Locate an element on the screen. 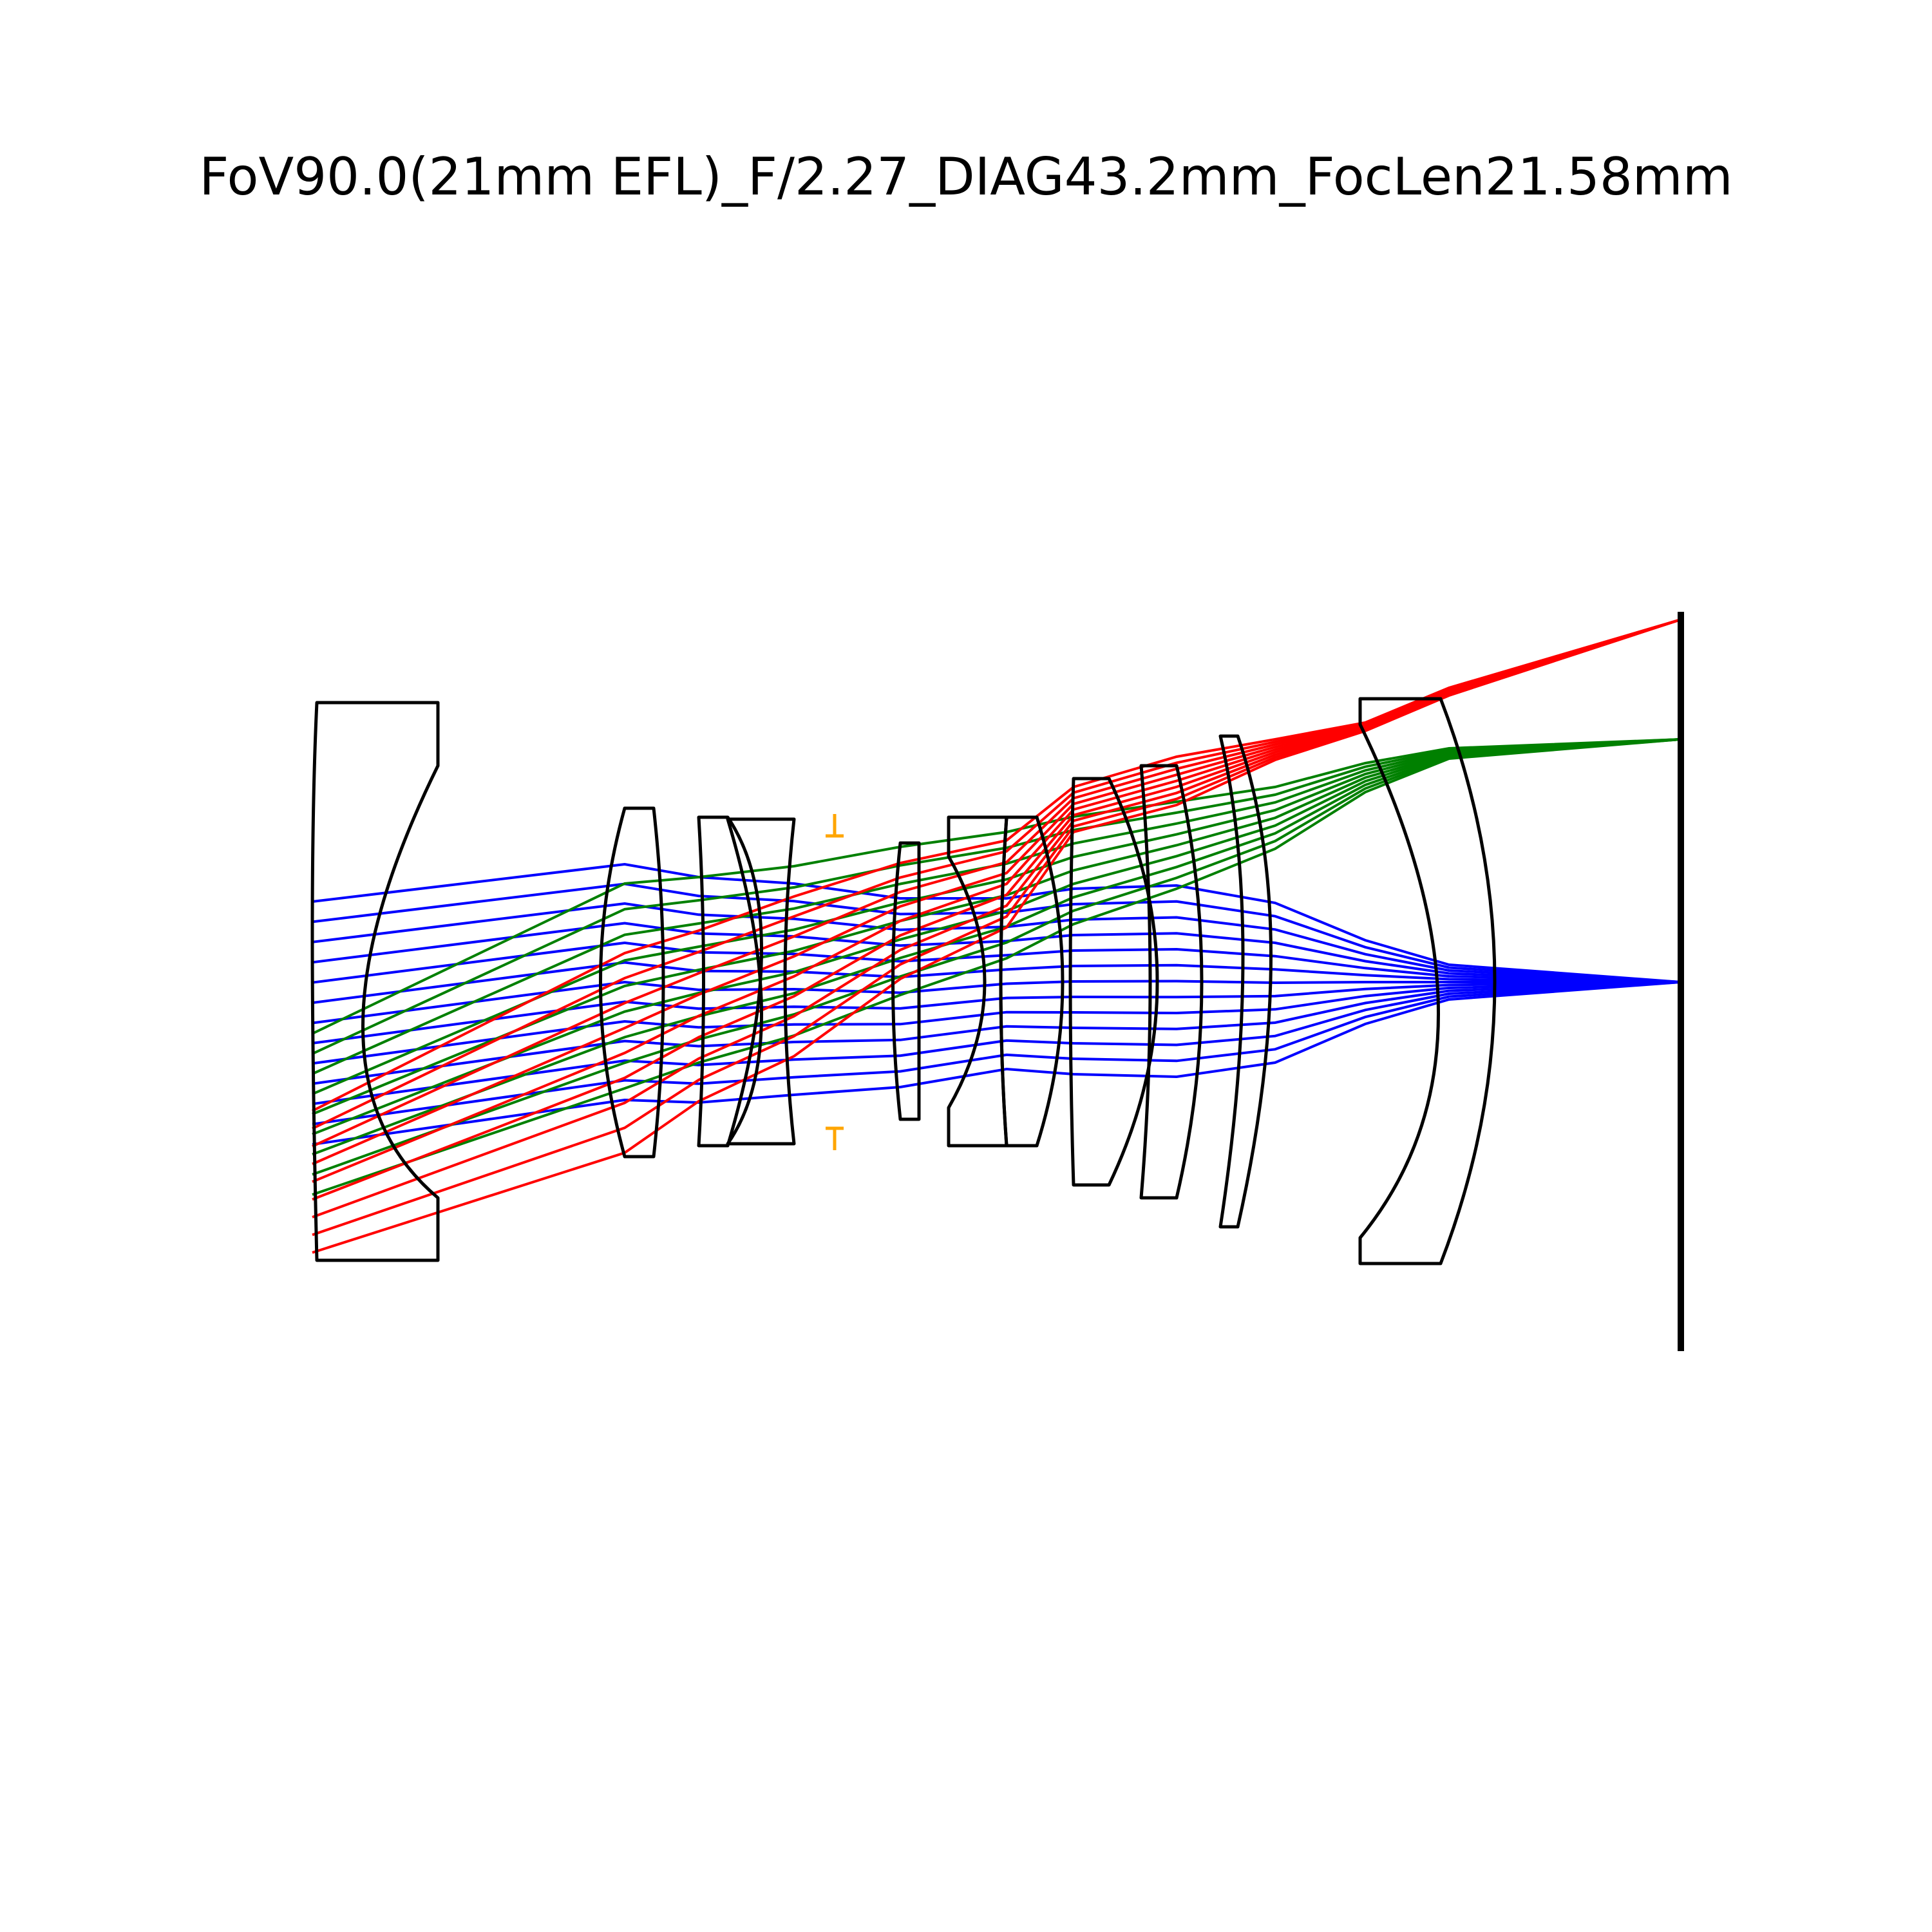 This screenshot has height=1932, width=1932. aperture-stop is located at coordinates (835, 982).